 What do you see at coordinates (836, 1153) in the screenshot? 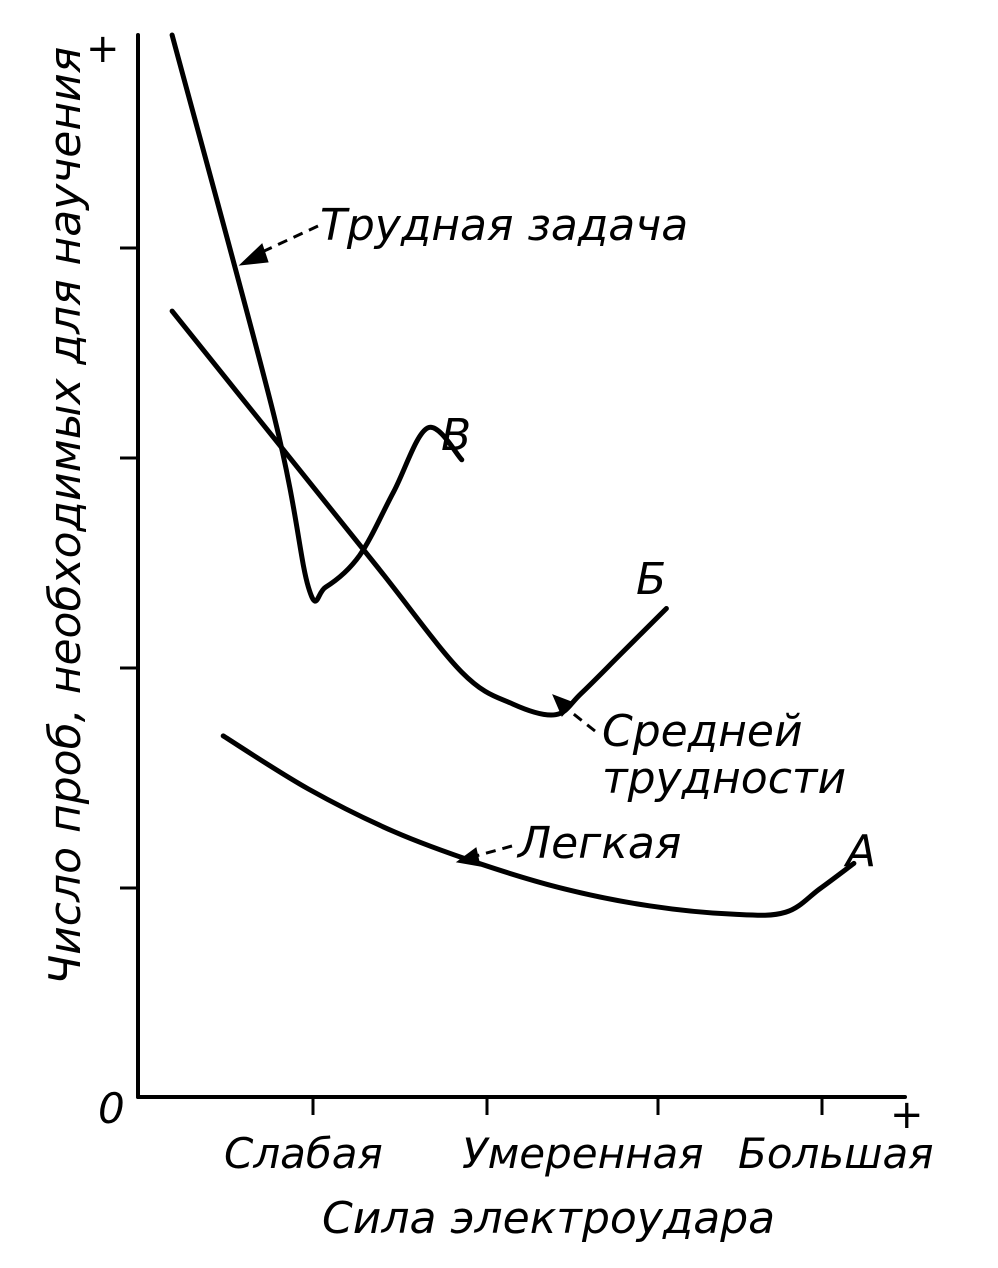
I see `x-tick-label-strong: Большая` at bounding box center [836, 1153].